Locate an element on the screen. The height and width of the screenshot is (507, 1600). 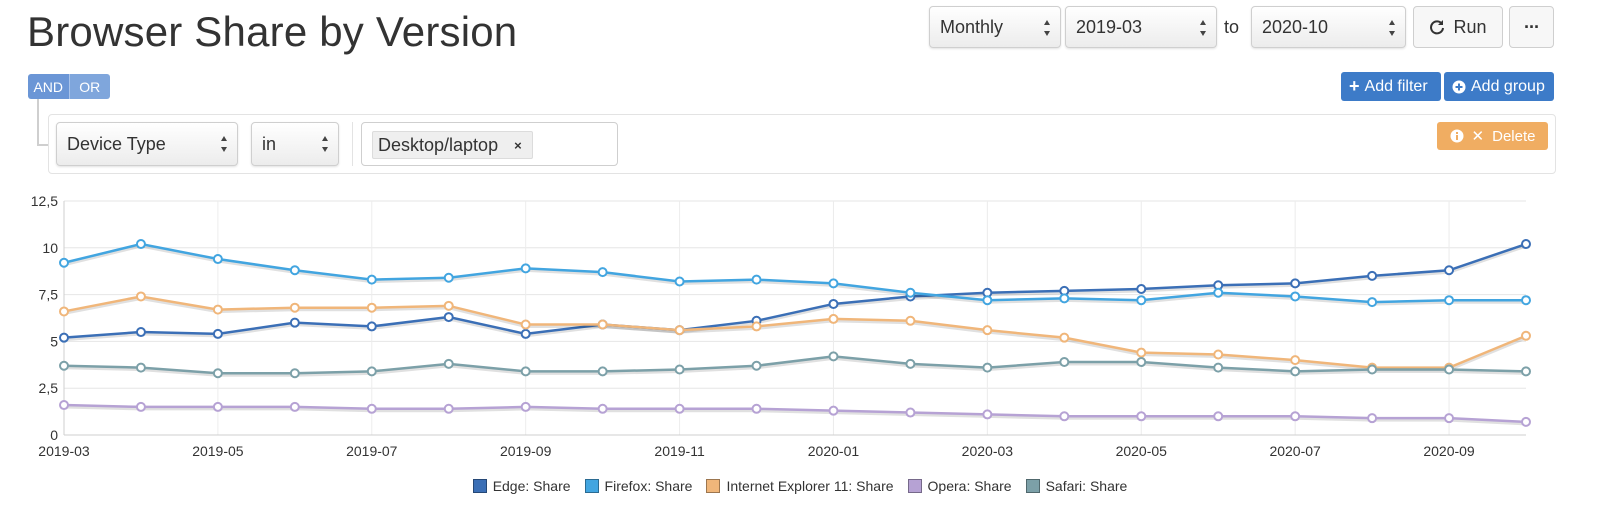
x-tick-label: 2019-09 is located at coordinates (526, 451).